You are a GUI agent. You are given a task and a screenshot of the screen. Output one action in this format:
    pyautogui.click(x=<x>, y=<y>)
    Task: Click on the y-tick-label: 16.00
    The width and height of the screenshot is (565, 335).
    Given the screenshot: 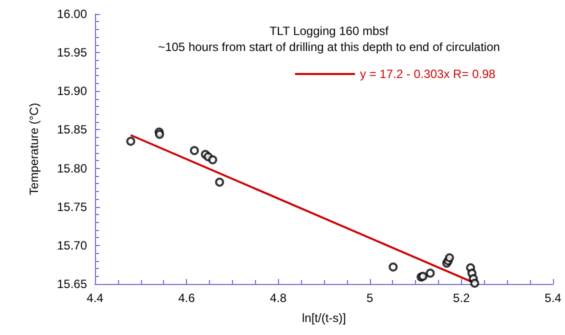 What is the action you would take?
    pyautogui.click(x=72, y=14)
    